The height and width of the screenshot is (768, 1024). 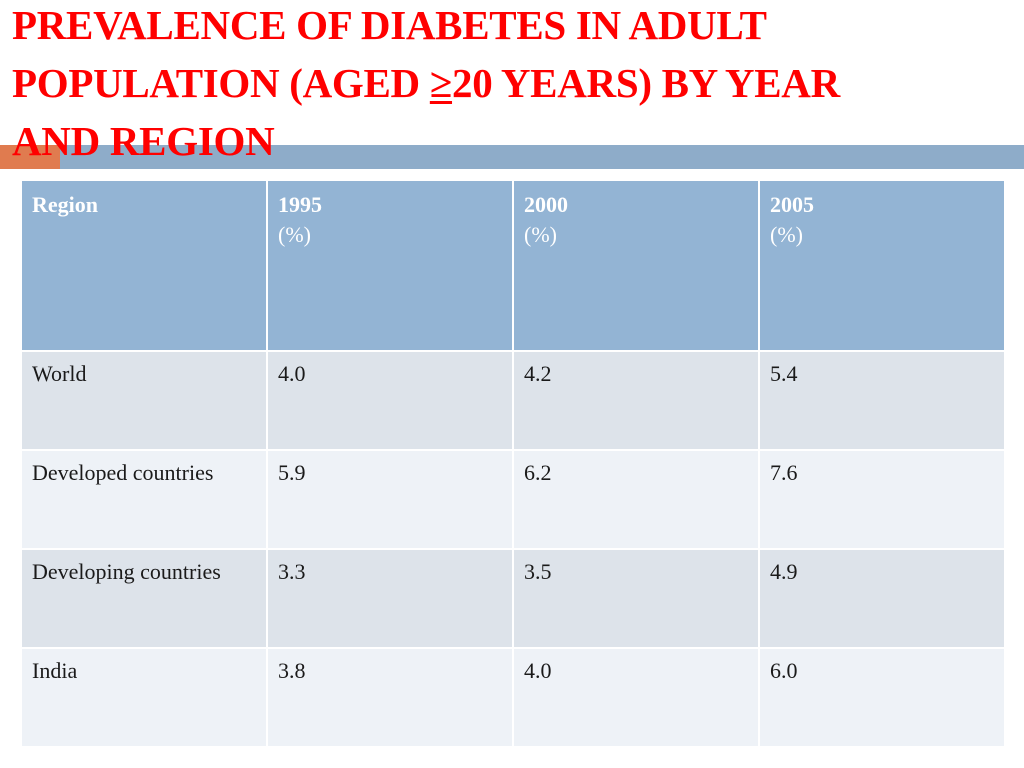 What do you see at coordinates (390, 400) in the screenshot?
I see `value-1995-cell: 4.0` at bounding box center [390, 400].